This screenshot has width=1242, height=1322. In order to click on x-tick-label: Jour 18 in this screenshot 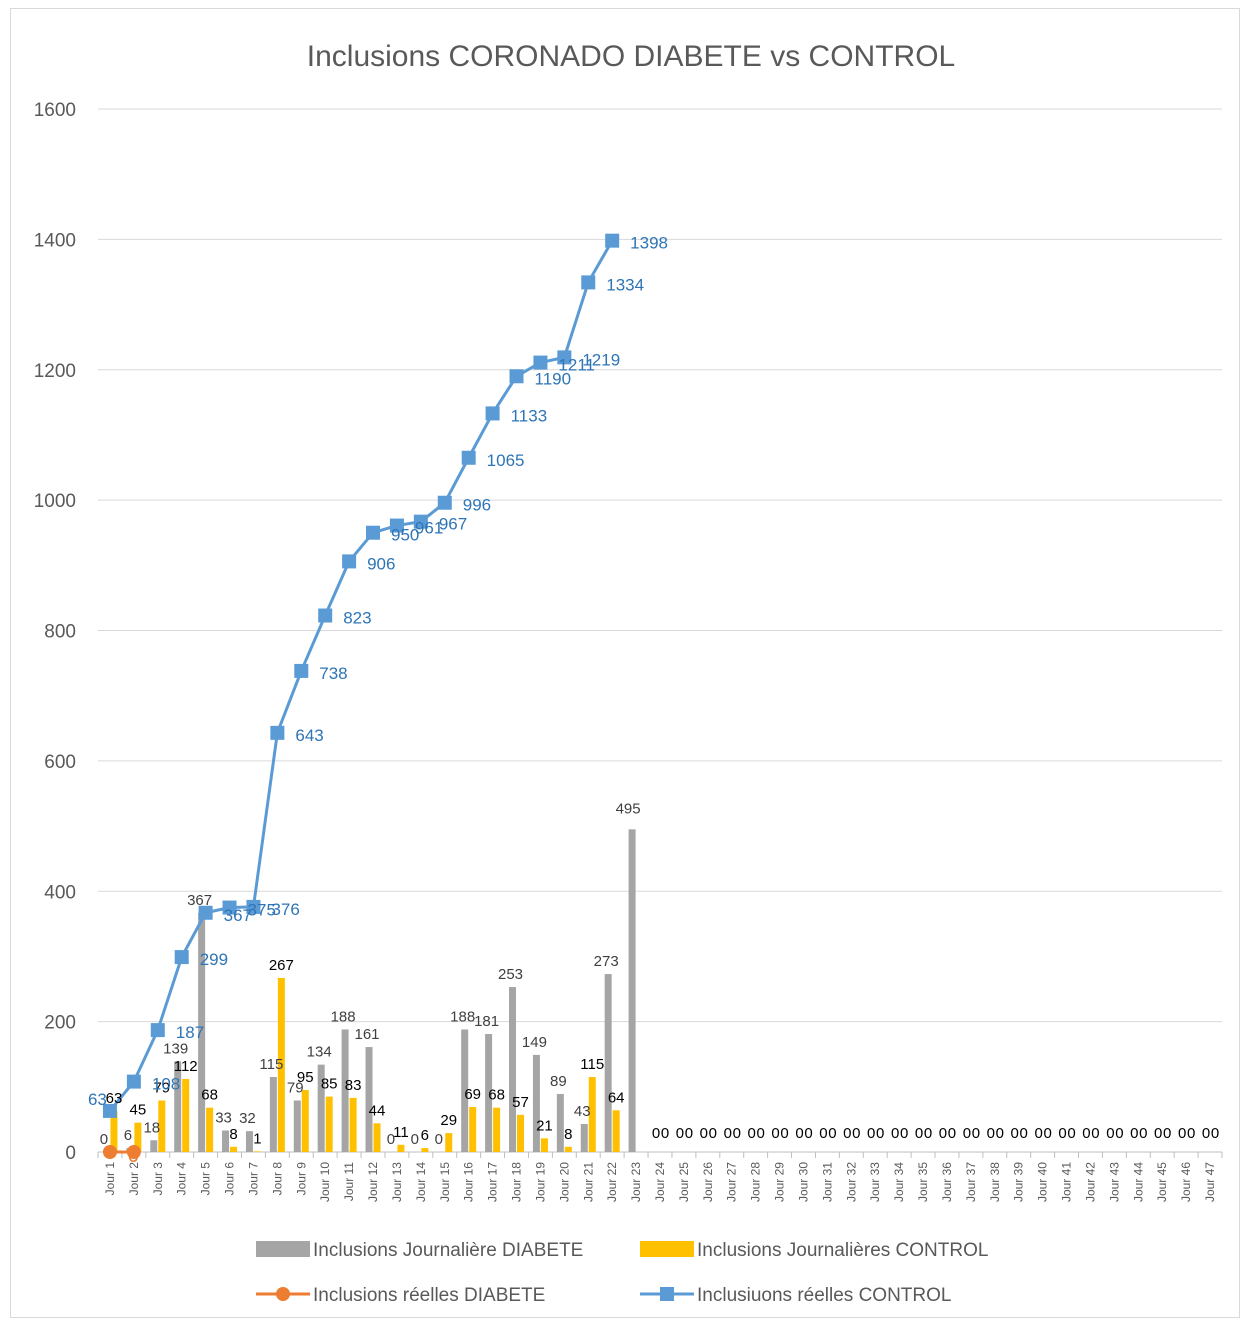, I will do `click(517, 1182)`.